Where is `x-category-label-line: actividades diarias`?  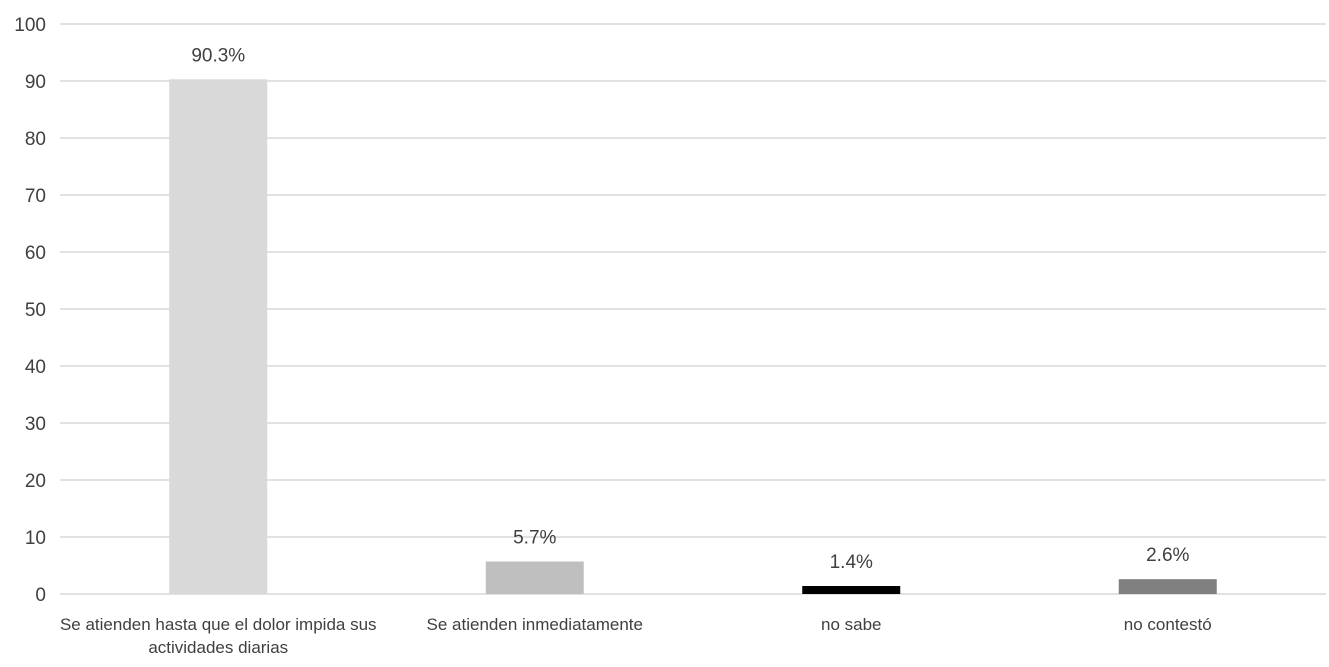 x-category-label-line: actividades diarias is located at coordinates (218, 647).